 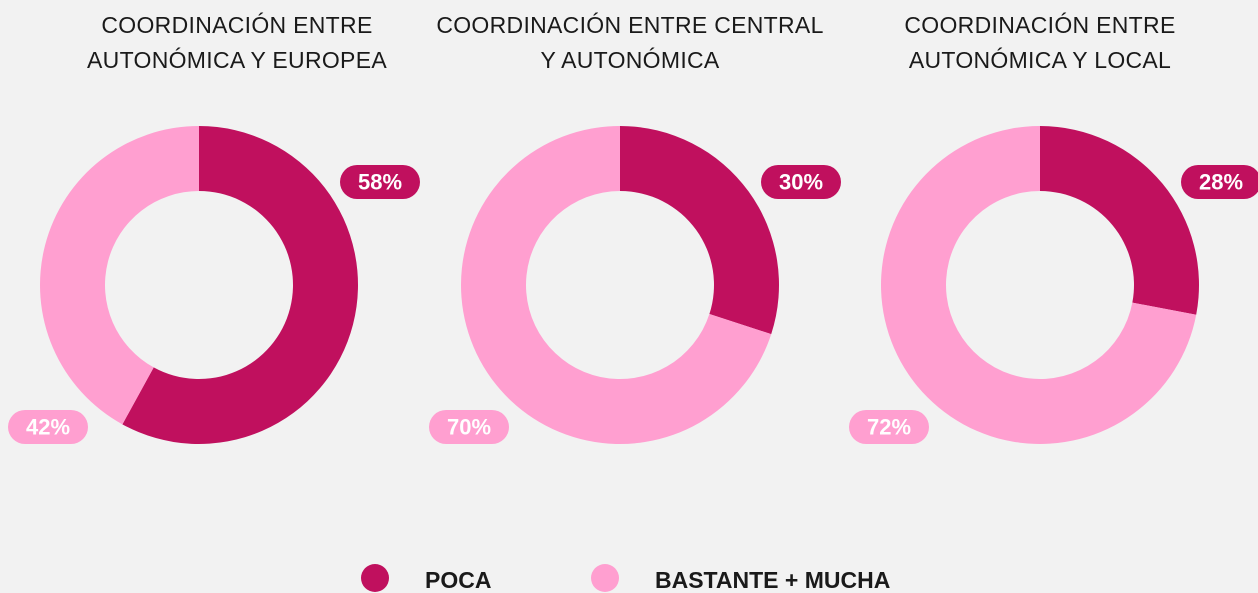 What do you see at coordinates (458, 580) in the screenshot?
I see `legend-label: POCA` at bounding box center [458, 580].